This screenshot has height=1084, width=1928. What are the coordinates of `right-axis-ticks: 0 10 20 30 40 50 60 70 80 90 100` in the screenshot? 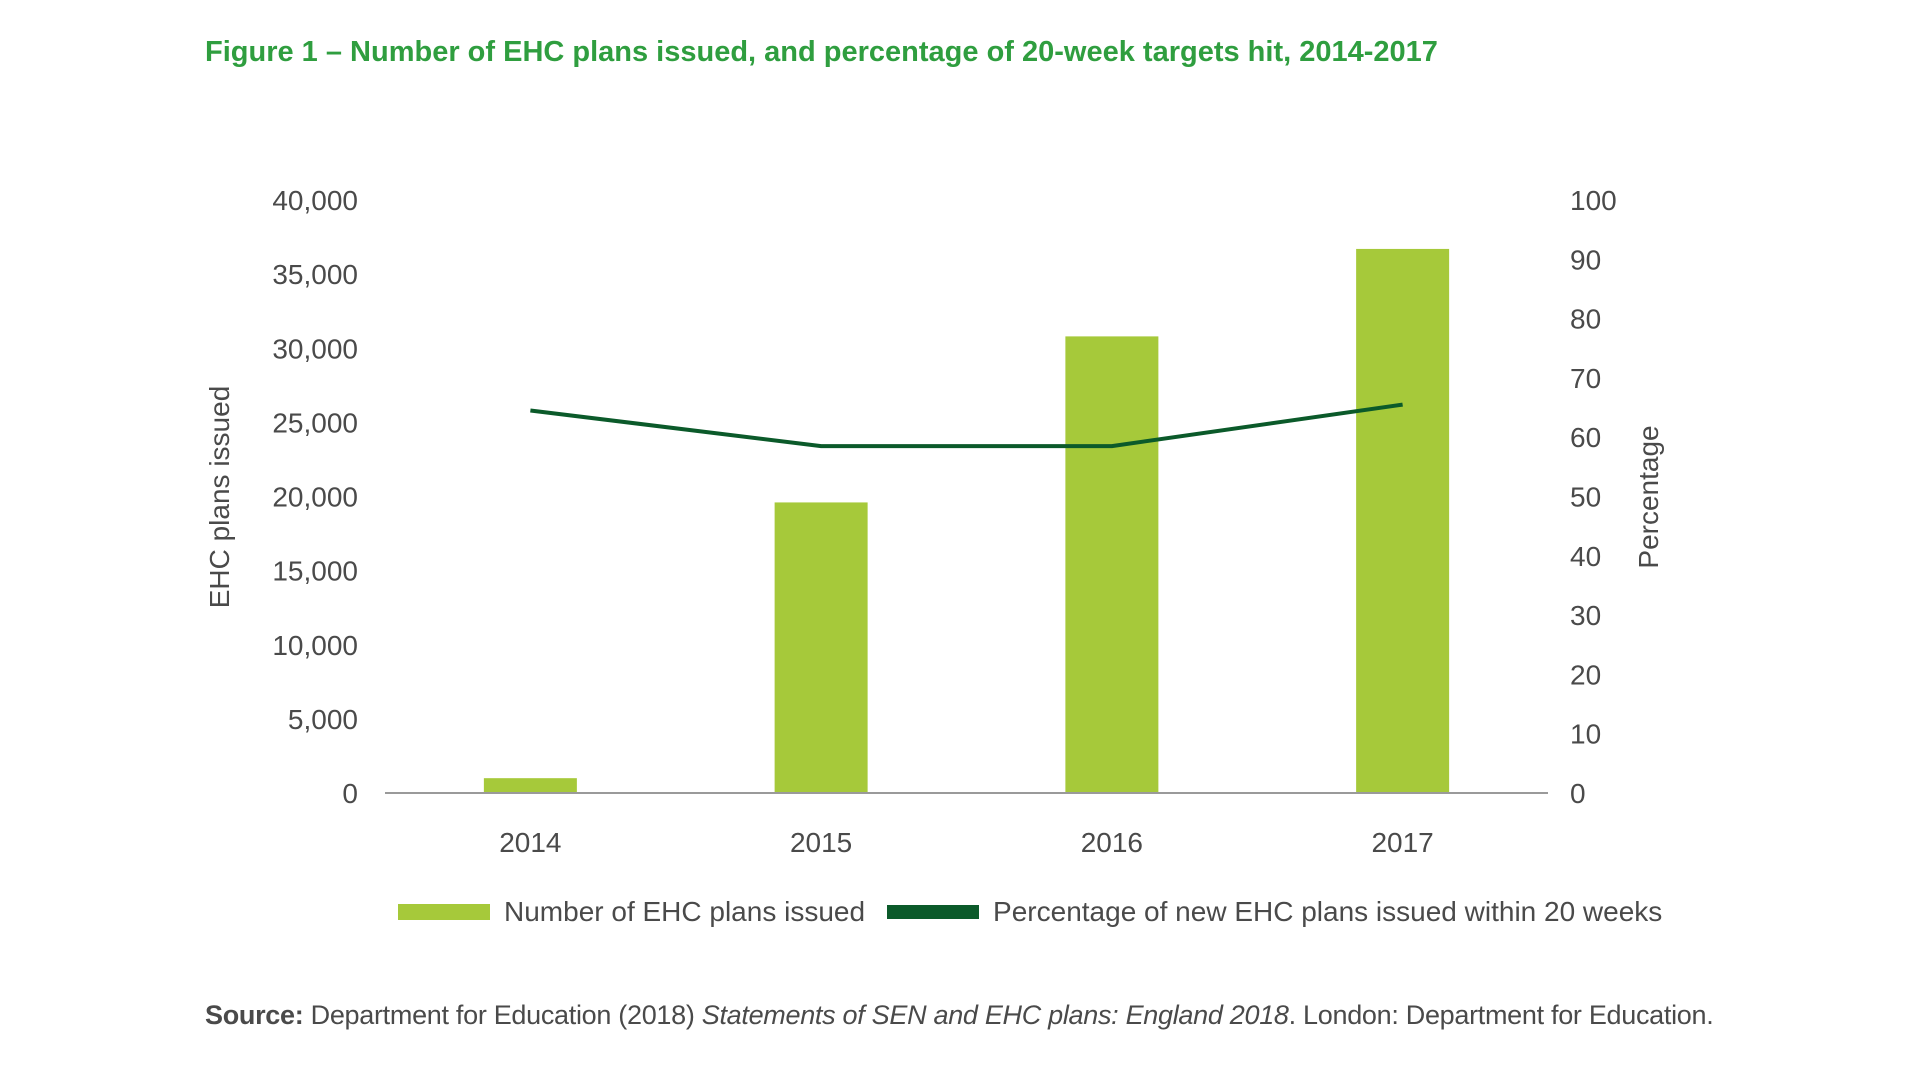 It's located at (1593, 497).